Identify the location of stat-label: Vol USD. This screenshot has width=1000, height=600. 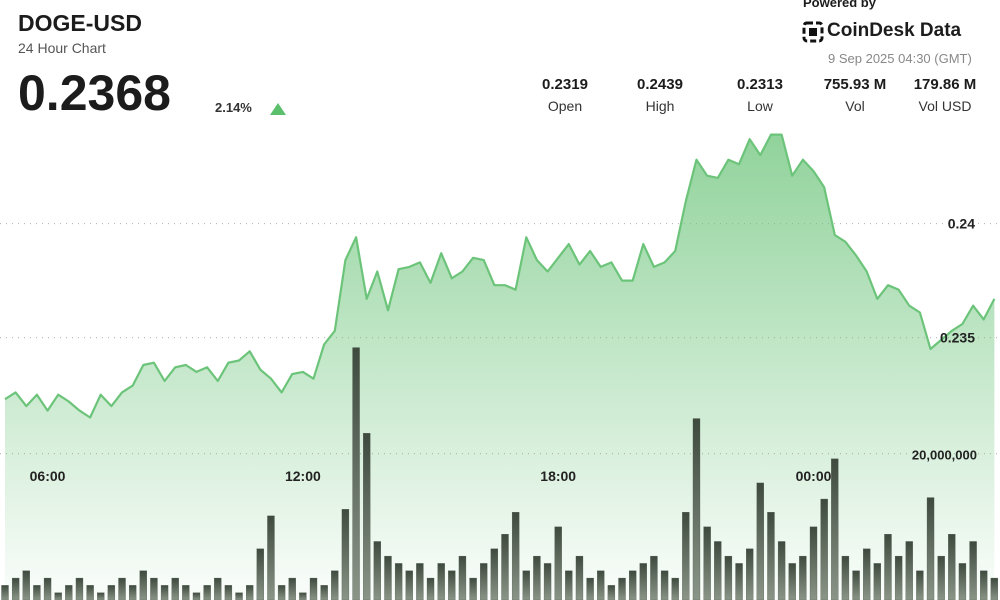
(945, 106).